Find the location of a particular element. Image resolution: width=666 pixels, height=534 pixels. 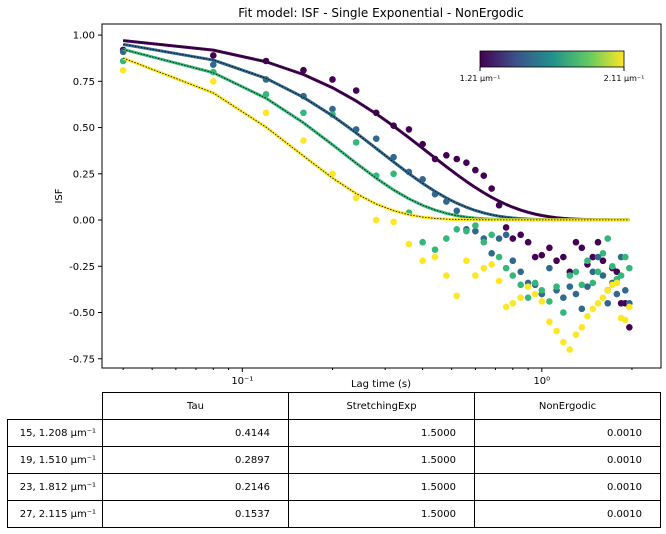

row-label: 19, 1.510 μm⁻¹ is located at coordinates (55, 460).